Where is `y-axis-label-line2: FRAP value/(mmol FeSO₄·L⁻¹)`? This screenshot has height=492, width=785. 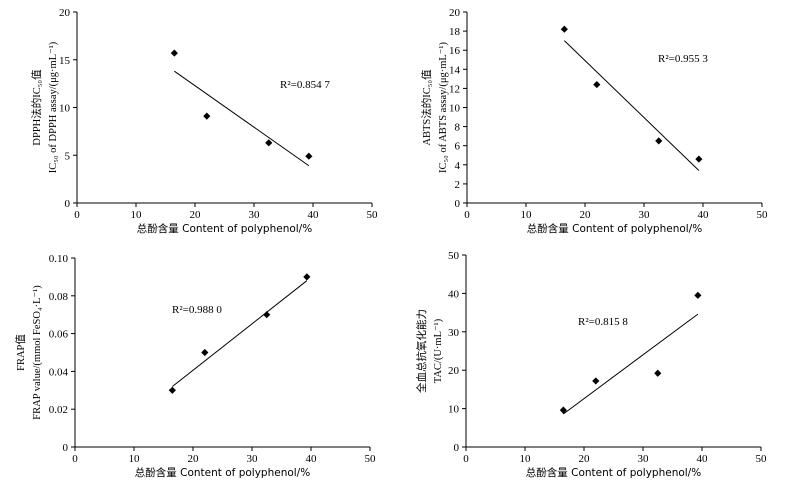
y-axis-label-line2: FRAP value/(mmol FeSO₄·L⁻¹) is located at coordinates (37, 352).